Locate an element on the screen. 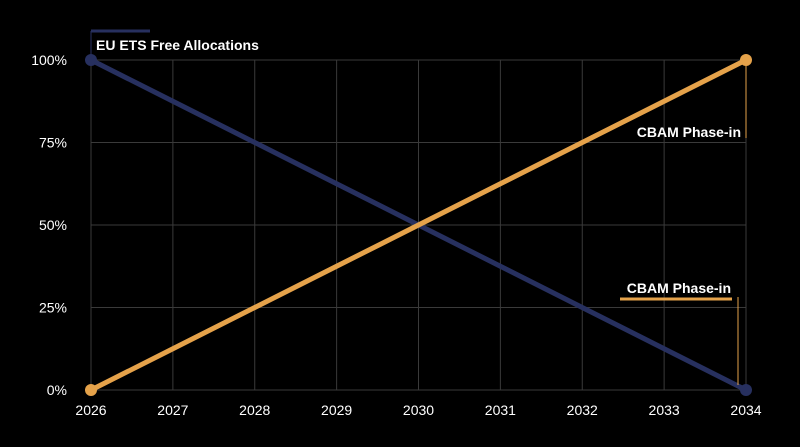  x-tick-label: 2027 is located at coordinates (172, 410).